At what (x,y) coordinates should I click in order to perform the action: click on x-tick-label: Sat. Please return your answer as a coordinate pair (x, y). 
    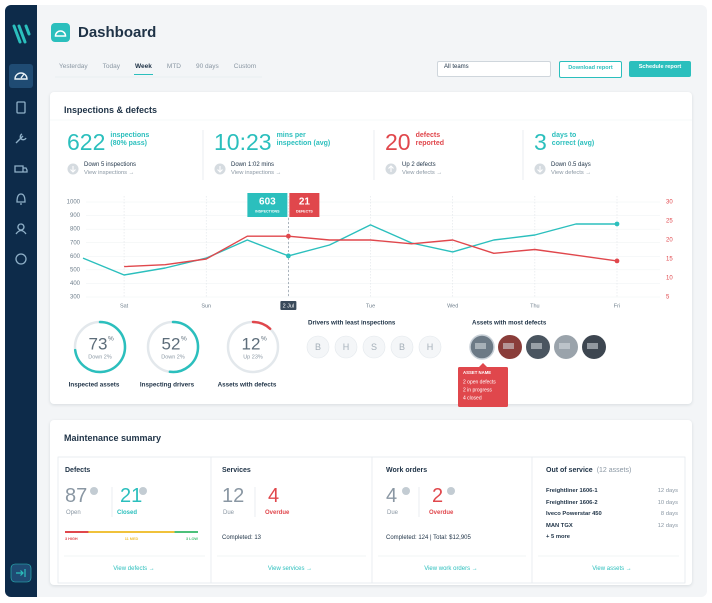
    Looking at the image, I should click on (124, 306).